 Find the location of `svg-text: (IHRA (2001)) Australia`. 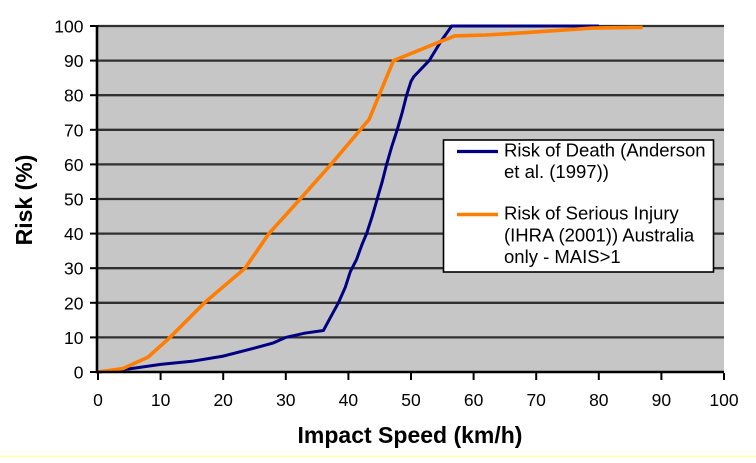

svg-text: (IHRA (2001)) Australia is located at coordinates (599, 234).